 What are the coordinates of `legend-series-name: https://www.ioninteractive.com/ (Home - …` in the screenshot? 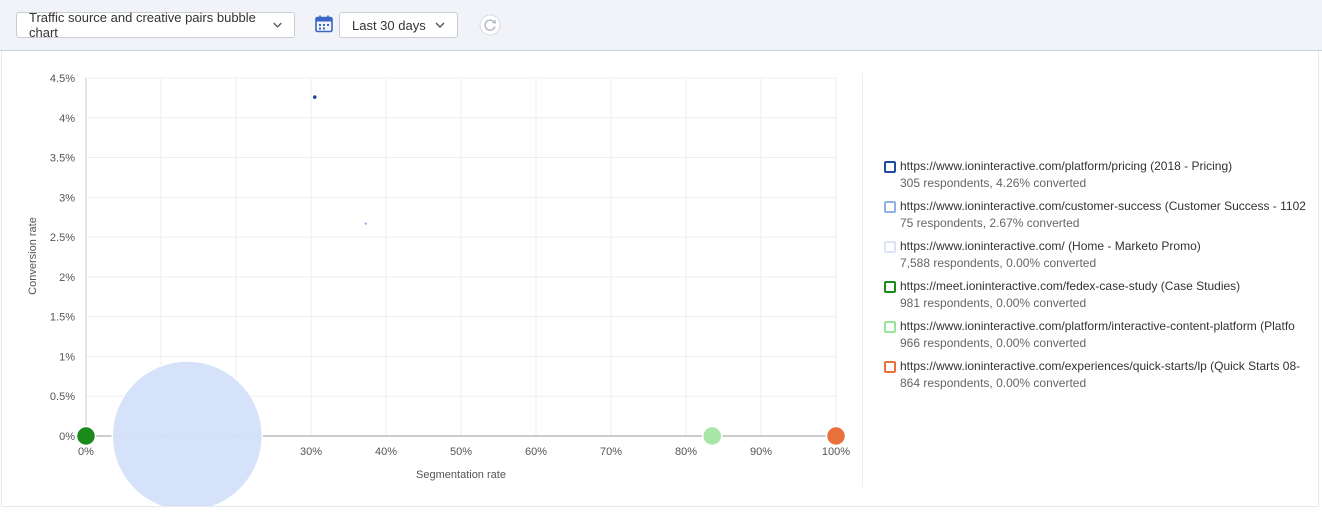 It's located at (1050, 246).